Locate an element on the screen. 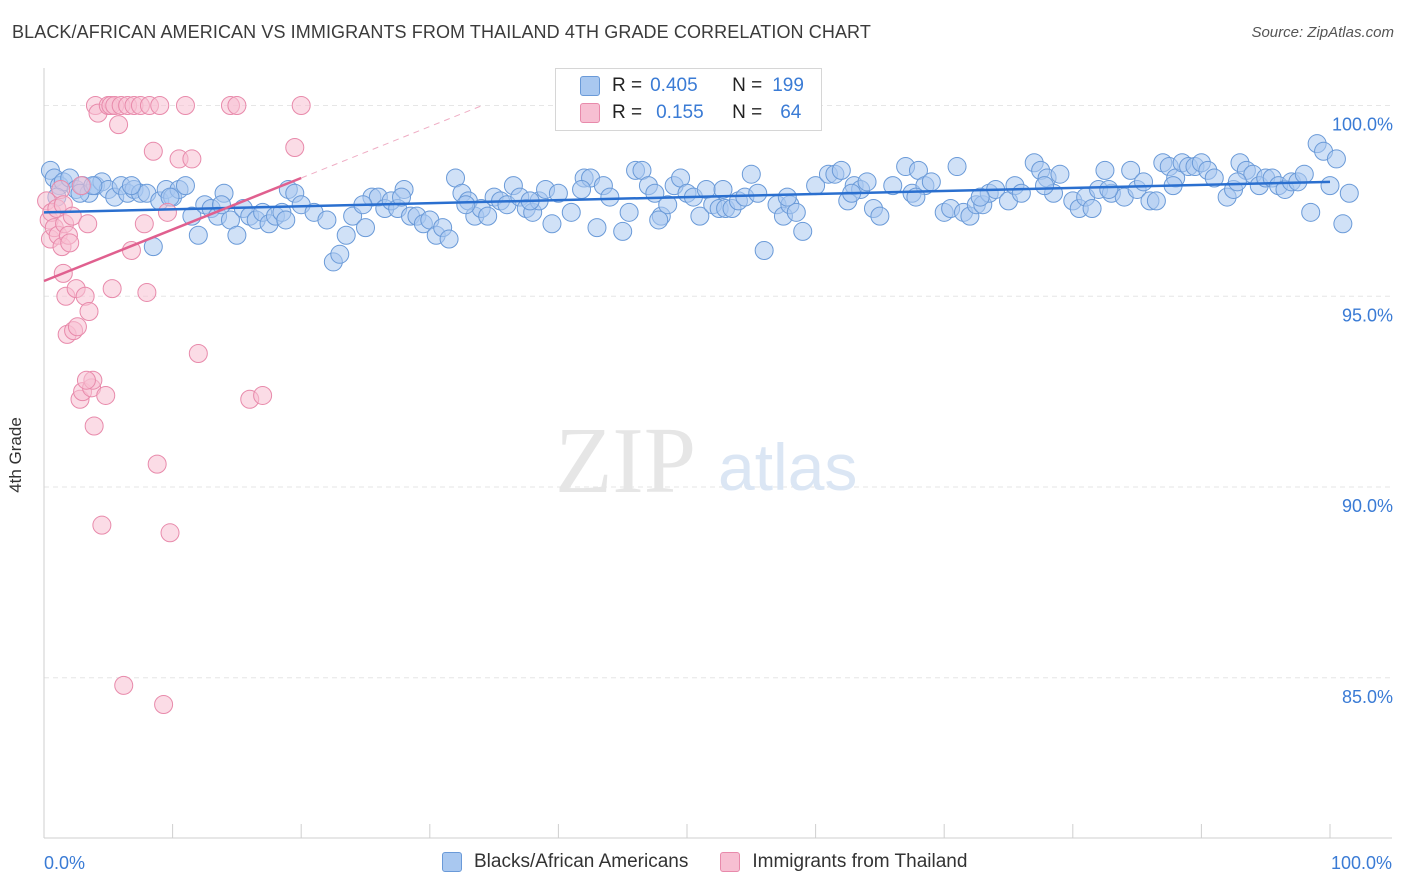 The height and width of the screenshot is (892, 1406). legend-row-thailand: R = 0.155 N = 64 is located at coordinates (690, 113).